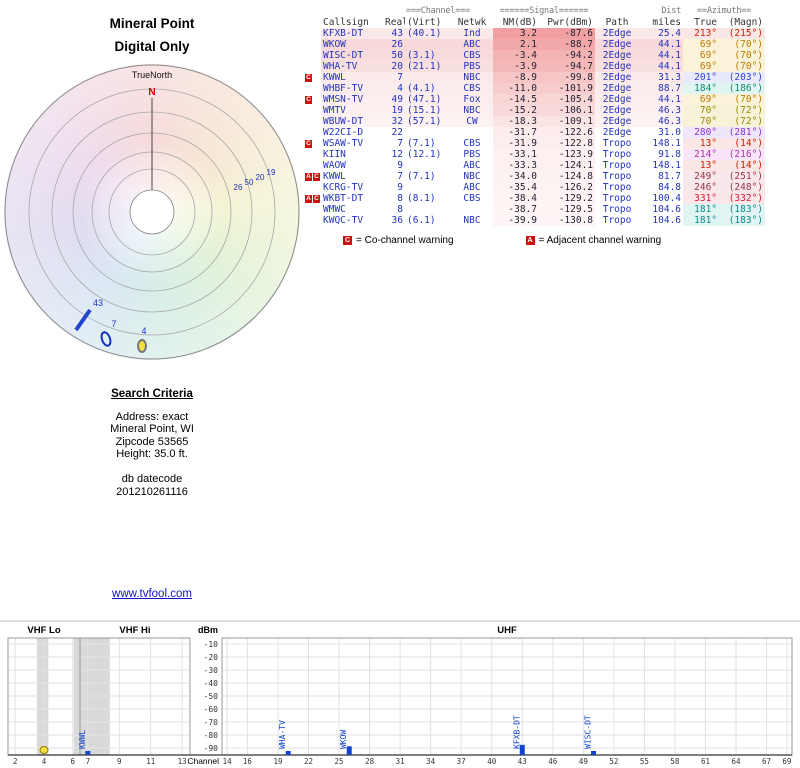 The height and width of the screenshot is (768, 800). What do you see at coordinates (394, 154) in the screenshot?
I see `cell-real: 12` at bounding box center [394, 154].